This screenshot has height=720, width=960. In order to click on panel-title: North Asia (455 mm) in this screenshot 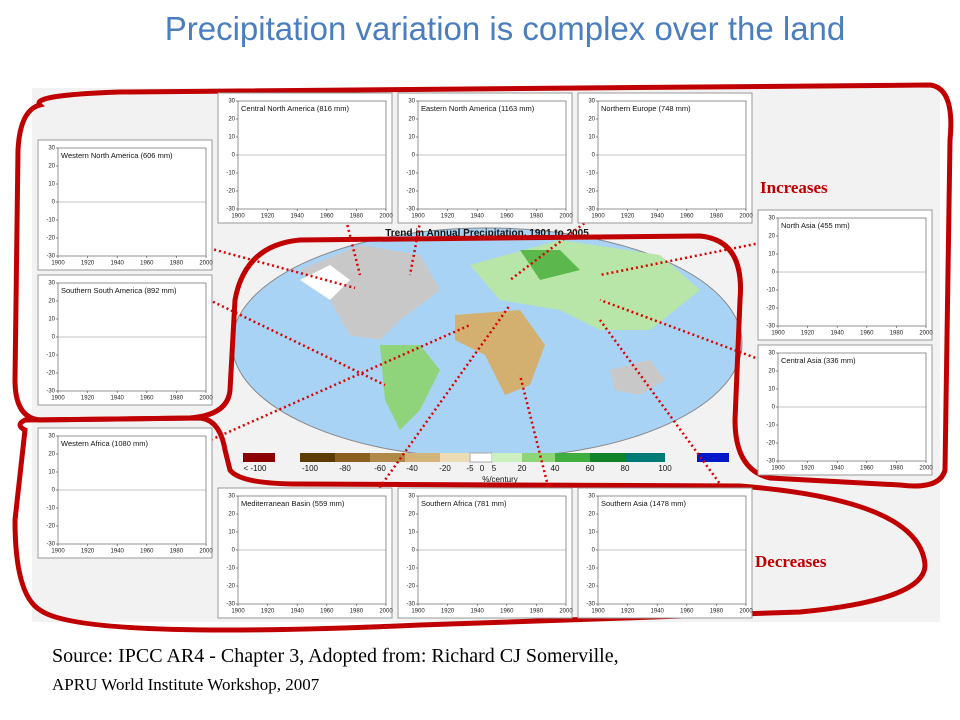, I will do `click(815, 225)`.